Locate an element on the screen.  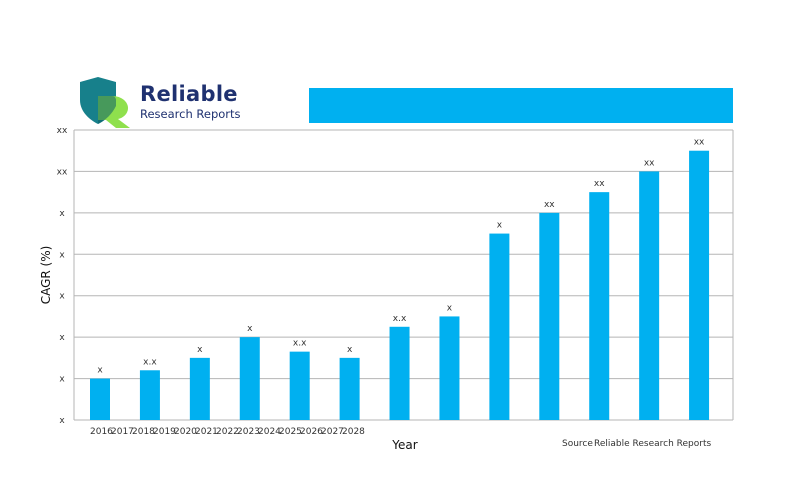
x-tick-label: 2027 is located at coordinates (332, 432).